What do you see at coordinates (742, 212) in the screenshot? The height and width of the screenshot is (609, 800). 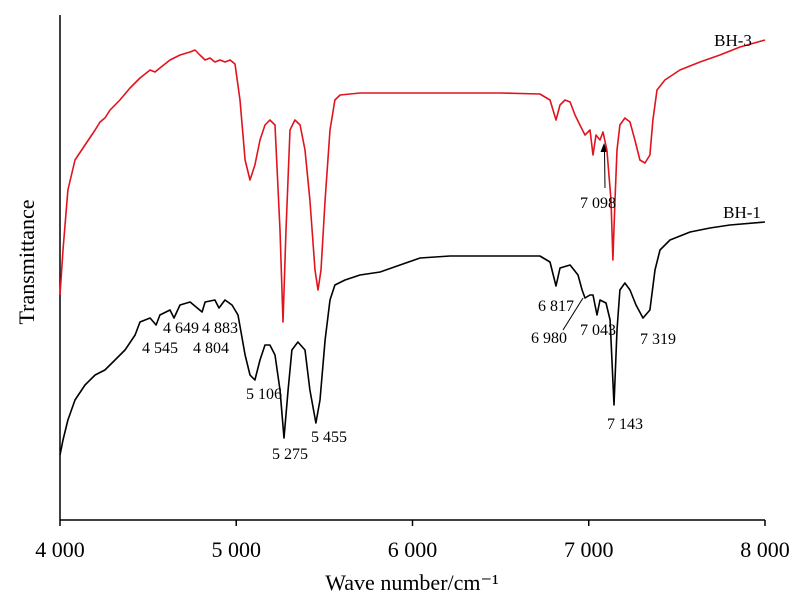 I see `series-label: BH-1` at bounding box center [742, 212].